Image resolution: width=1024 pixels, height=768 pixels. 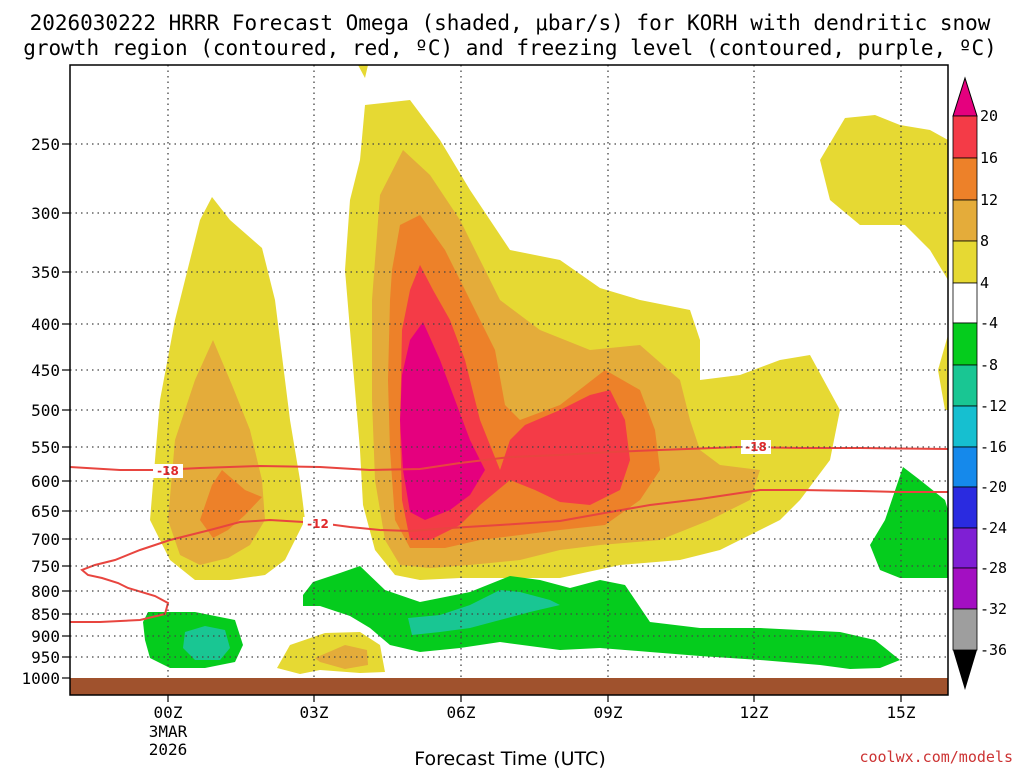 What do you see at coordinates (989, 116) in the screenshot?
I see `colorbar-label-20: 20` at bounding box center [989, 116].